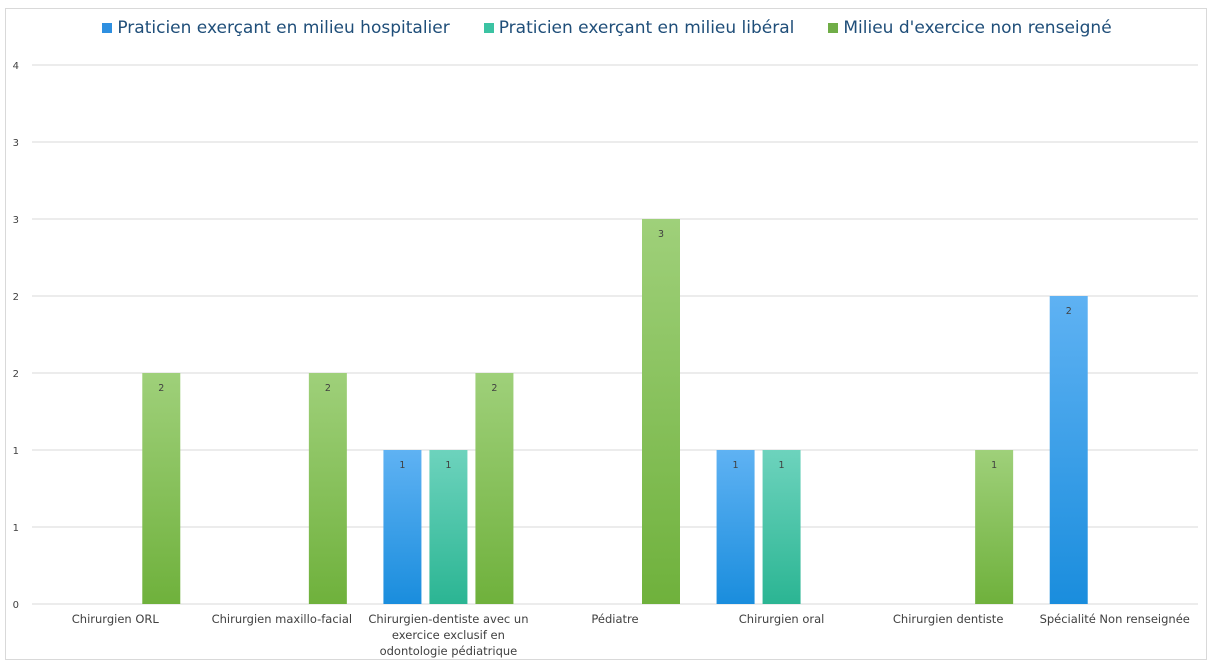 Image resolution: width=1214 pixels, height=662 pixels. I want to click on legend-label-hospitalier: Praticien exerçant en milieu hospitalier, so click(283, 28).